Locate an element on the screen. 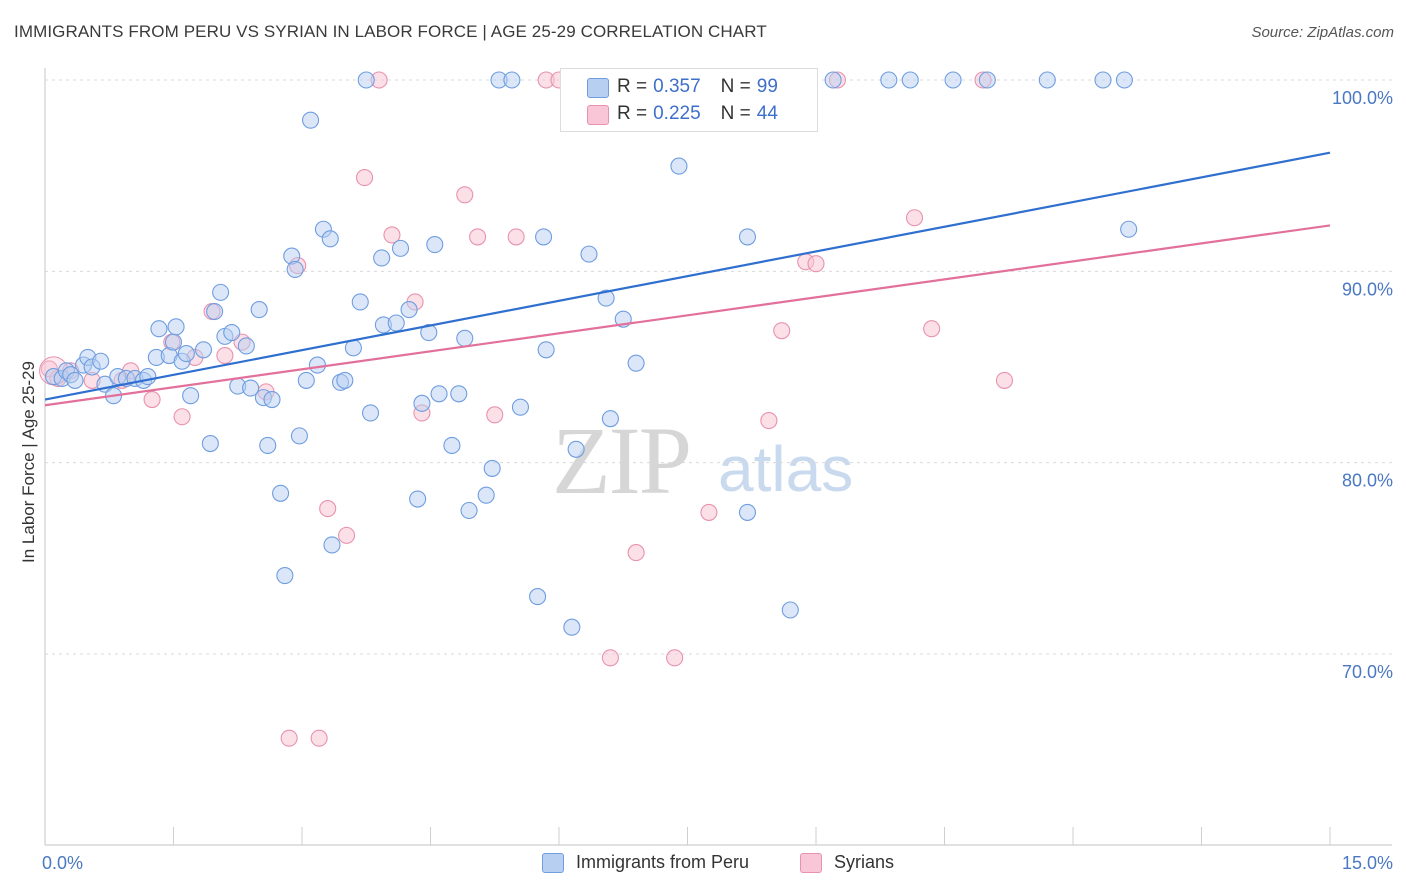  series-label-syrians: Syrians is located at coordinates (864, 862).